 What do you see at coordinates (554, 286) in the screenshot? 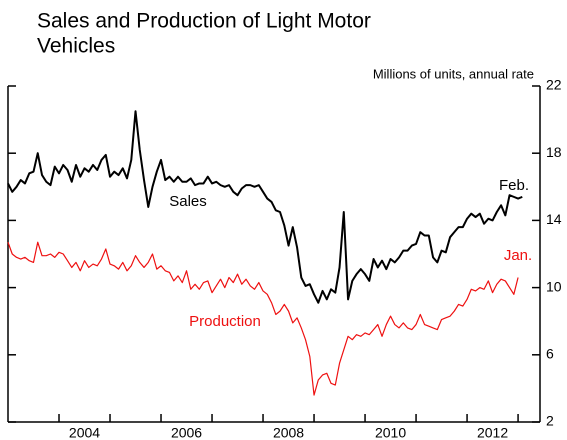
I see `y-tick-label: 10` at bounding box center [554, 286].